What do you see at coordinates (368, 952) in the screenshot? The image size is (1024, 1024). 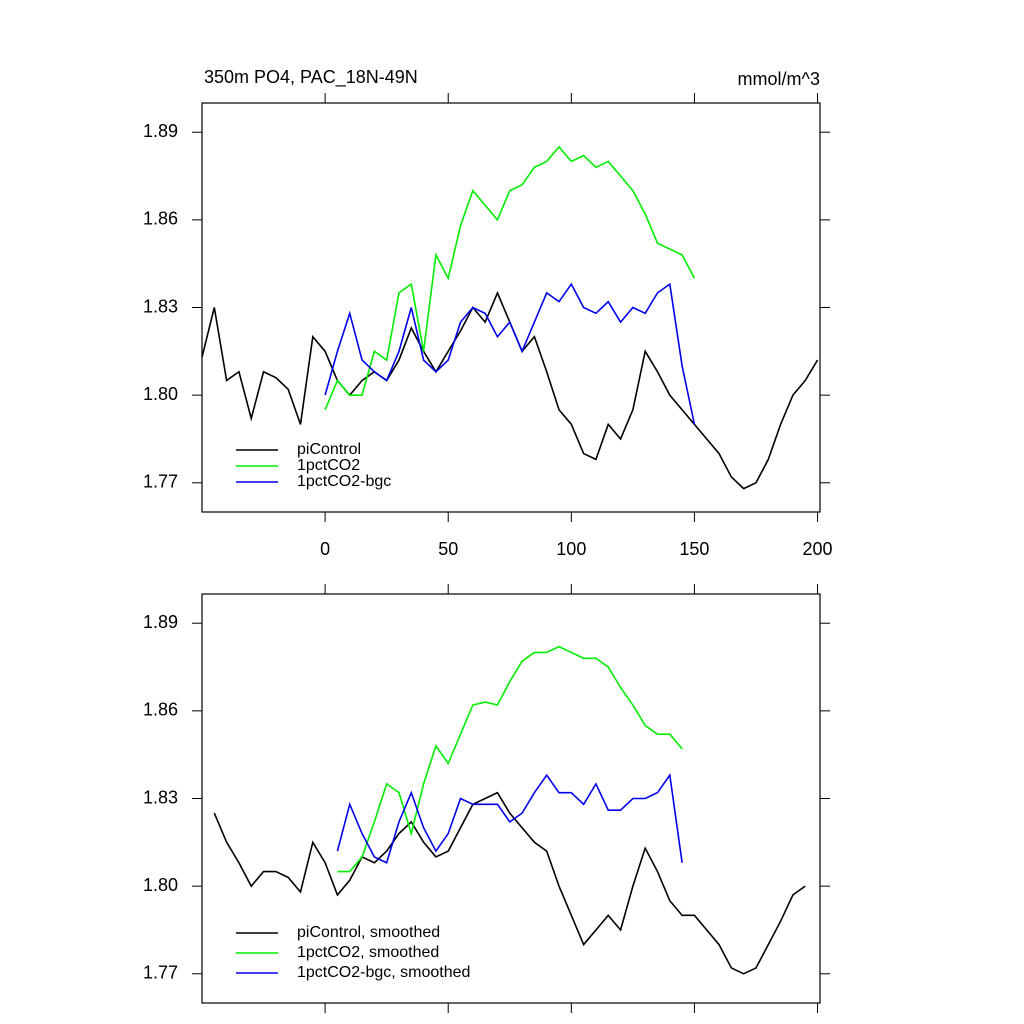 I see `legend-label: 1pctCO2, smoothed` at bounding box center [368, 952].